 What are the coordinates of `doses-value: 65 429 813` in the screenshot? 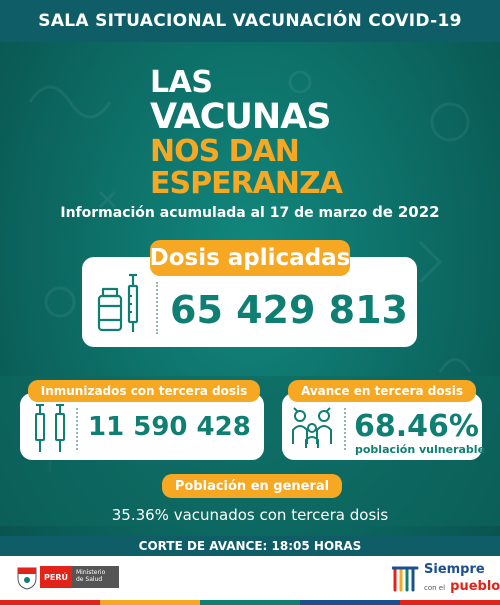 It's located at (289, 310).